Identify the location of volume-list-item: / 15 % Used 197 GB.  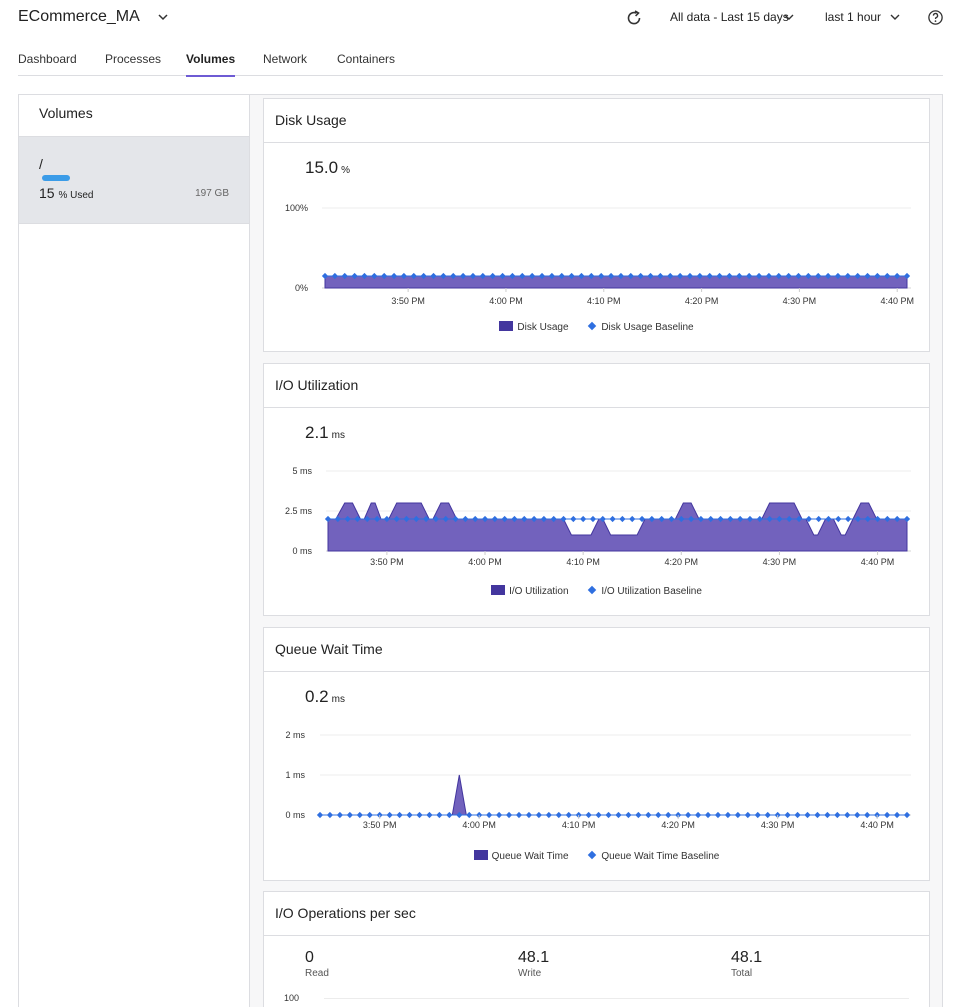
(134, 180).